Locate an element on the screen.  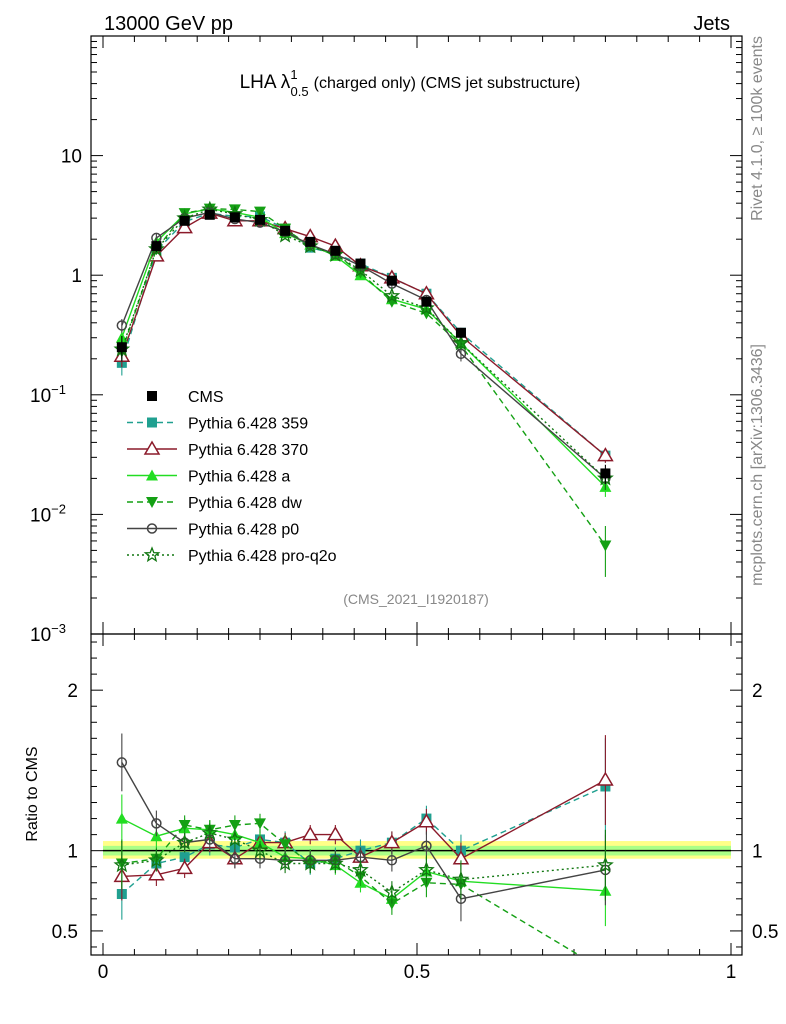
ratio-line-pp0 is located at coordinates (363, 831).